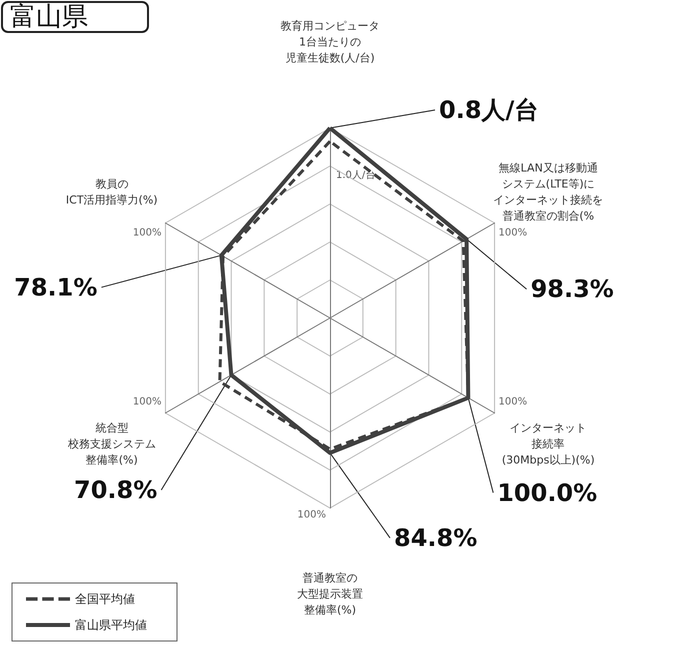 The width and height of the screenshot is (694, 649). What do you see at coordinates (330, 594) in the screenshot?
I see `spoke-label: 普通教室の大型提示装置整備率(%)` at bounding box center [330, 594].